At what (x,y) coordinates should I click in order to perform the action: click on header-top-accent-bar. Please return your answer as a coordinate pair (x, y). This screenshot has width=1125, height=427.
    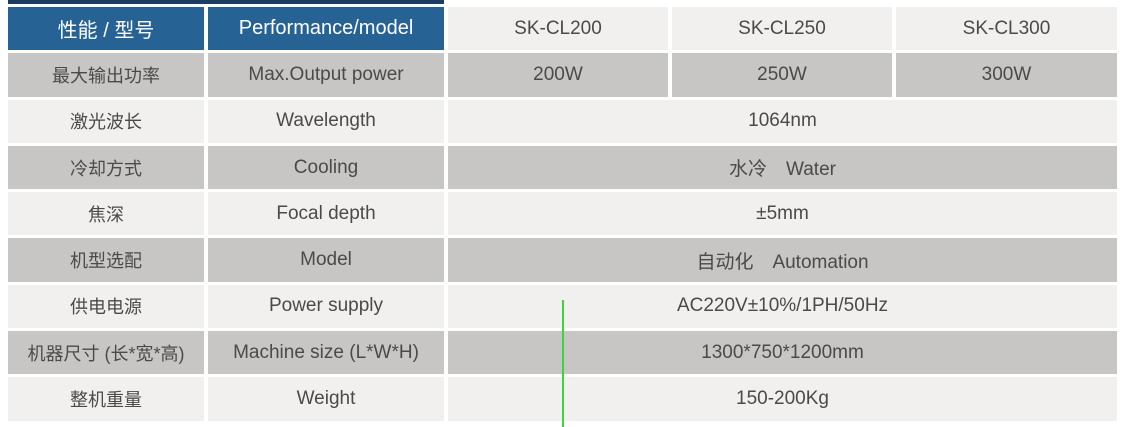
    Looking at the image, I should click on (226, 2).